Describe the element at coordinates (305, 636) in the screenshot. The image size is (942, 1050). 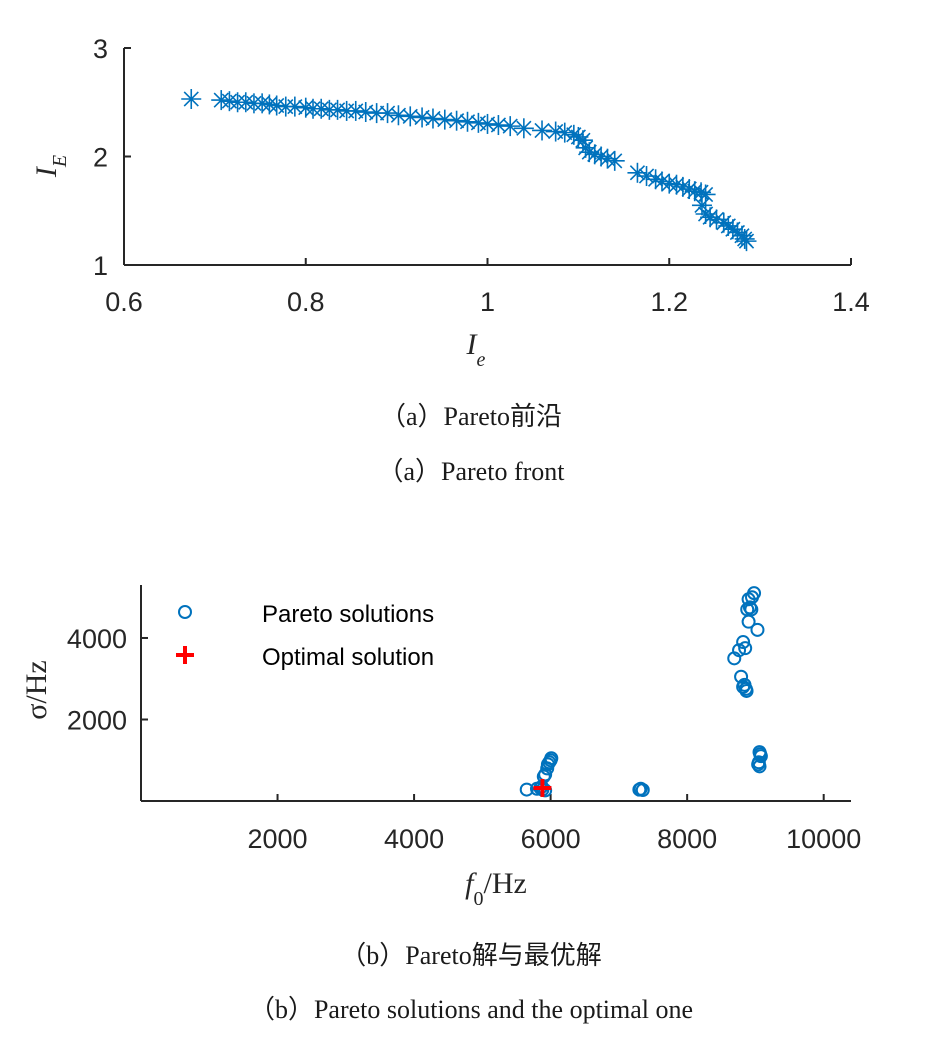
I see `chart-b-legend: Pareto solutions Optimal solution` at that location.